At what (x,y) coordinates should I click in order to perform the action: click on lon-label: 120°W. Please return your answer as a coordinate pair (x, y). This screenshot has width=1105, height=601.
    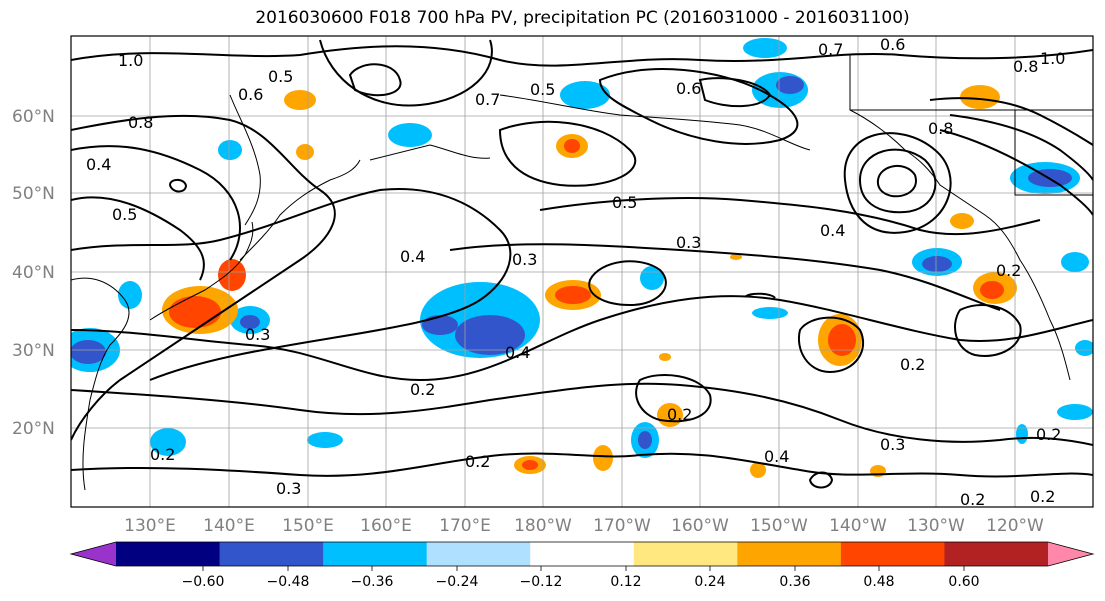
    Looking at the image, I should click on (1015, 526).